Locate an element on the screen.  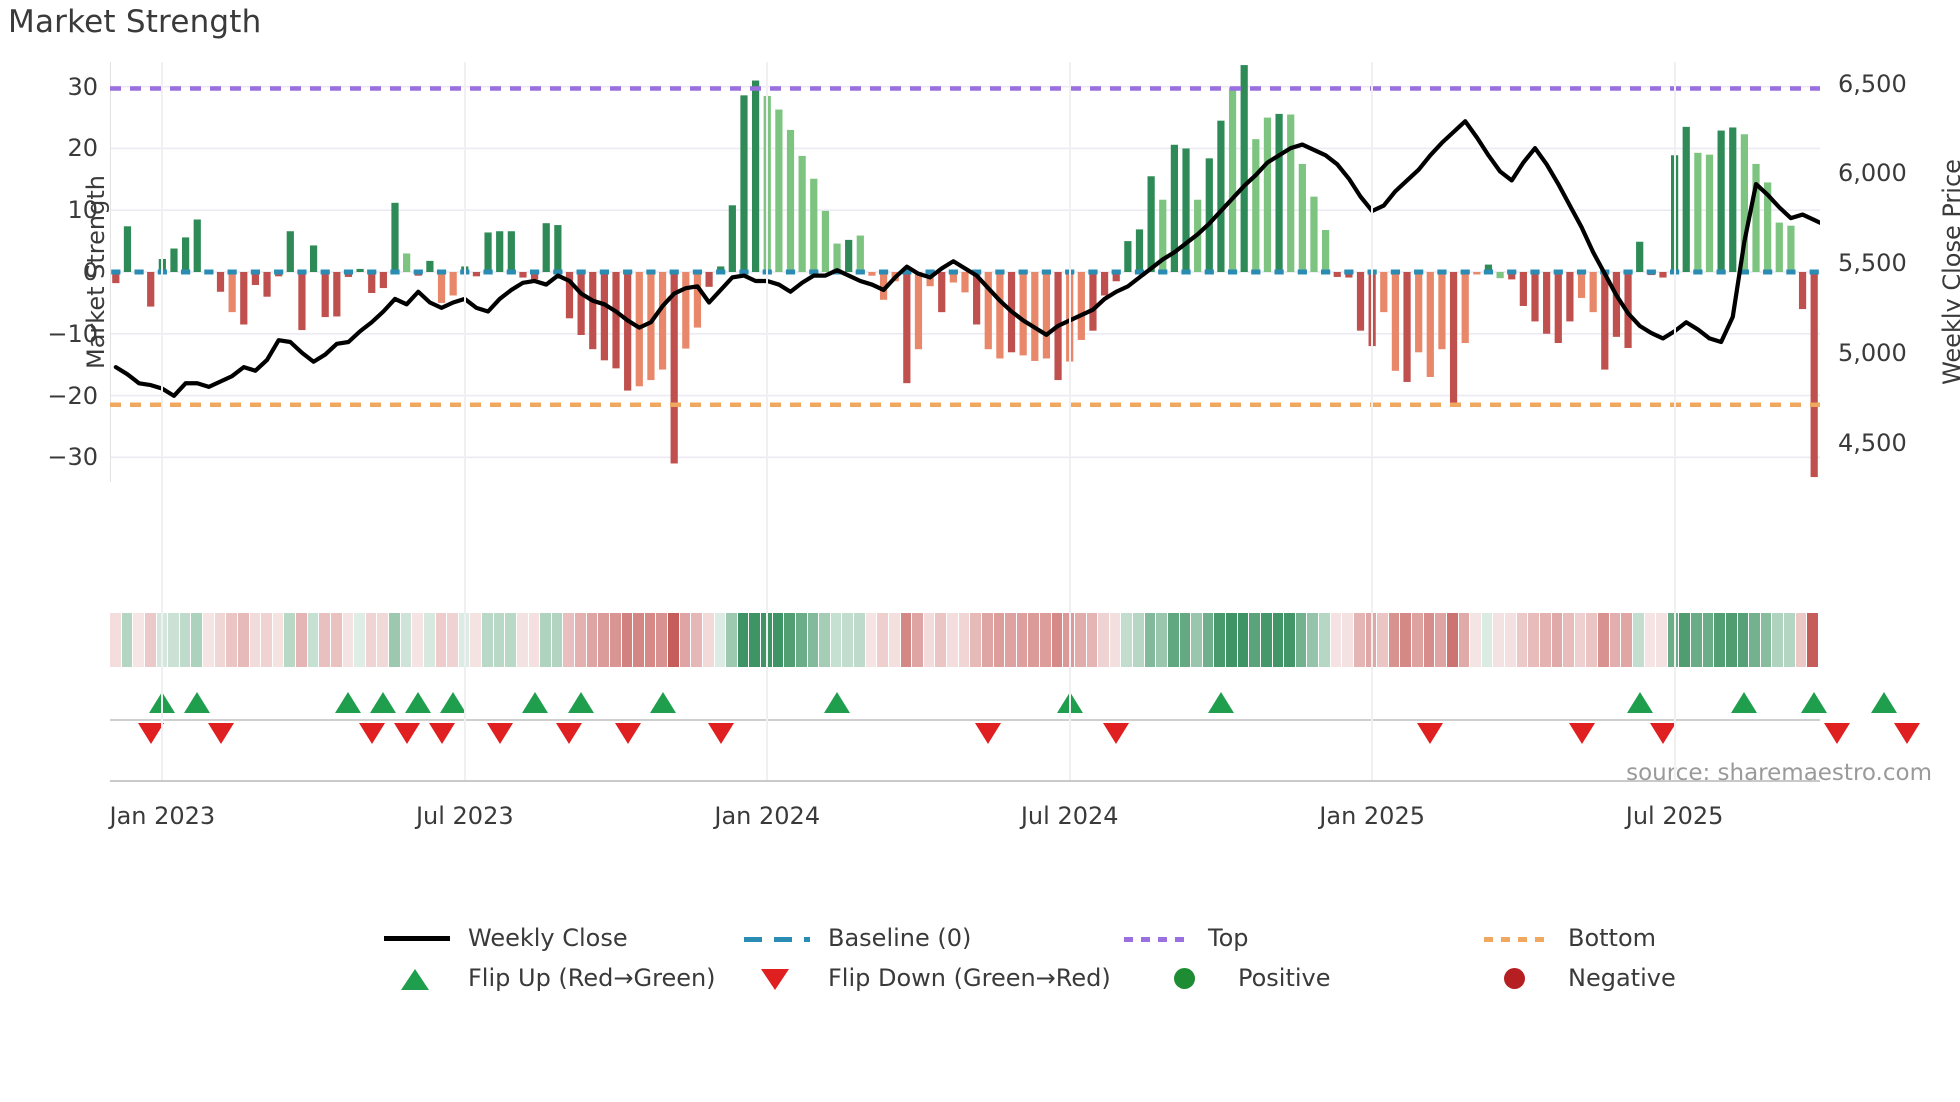
flip-markers-row is located at coordinates (1015, 720).